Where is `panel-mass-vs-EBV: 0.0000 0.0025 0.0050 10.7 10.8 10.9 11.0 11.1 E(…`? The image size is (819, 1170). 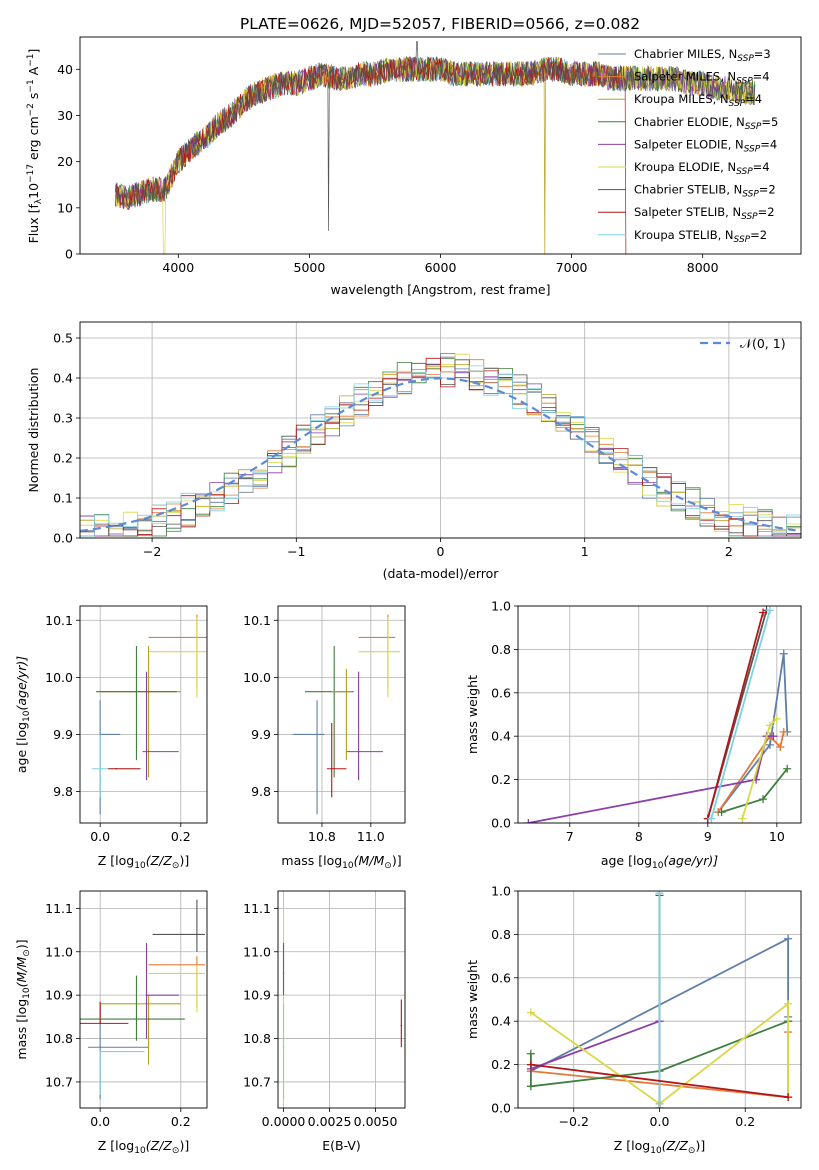 panel-mass-vs-EBV: 0.0000 0.0025 0.0050 10.7 10.8 10.9 11.0 11.1 E(… is located at coordinates (324, 1021).